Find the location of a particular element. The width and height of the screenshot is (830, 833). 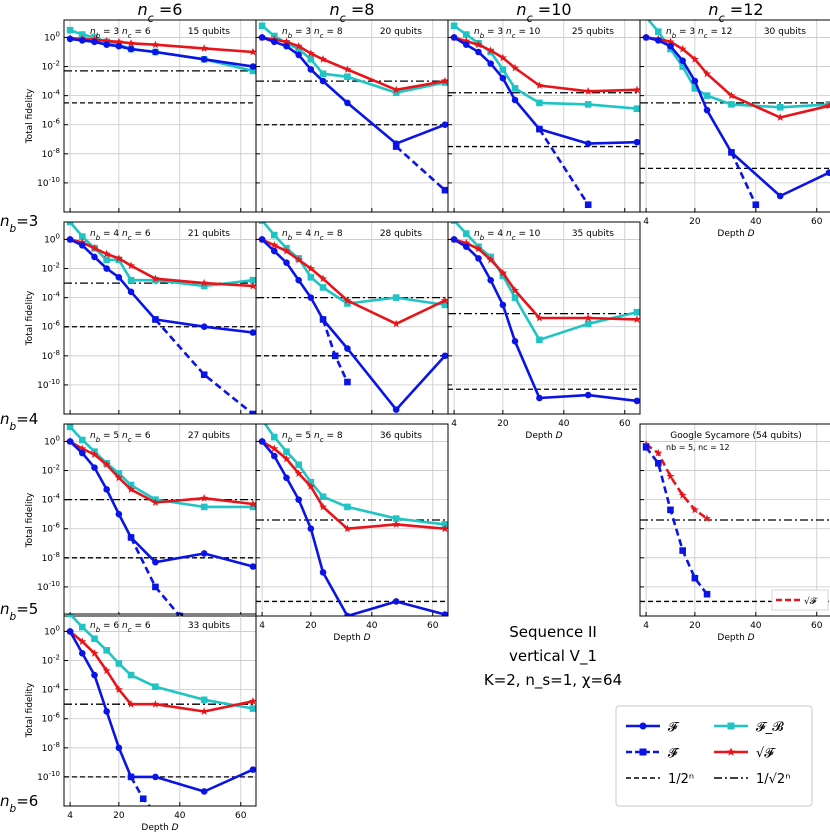

panel-nb4-nc10: 4 20 40 60 Depth D nb = 4 nc = 10 35 qubits is located at coordinates (544, 331).